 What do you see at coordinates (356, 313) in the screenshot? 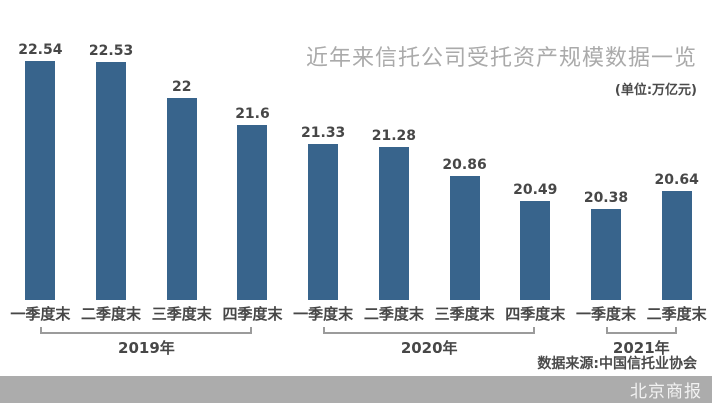
I see `x-axis-labels: 一季度末 二季度末 三季度末 四季度末 一季度末 二季度末 三季度末 四季度末 一季度末 二季度末` at bounding box center [356, 313].